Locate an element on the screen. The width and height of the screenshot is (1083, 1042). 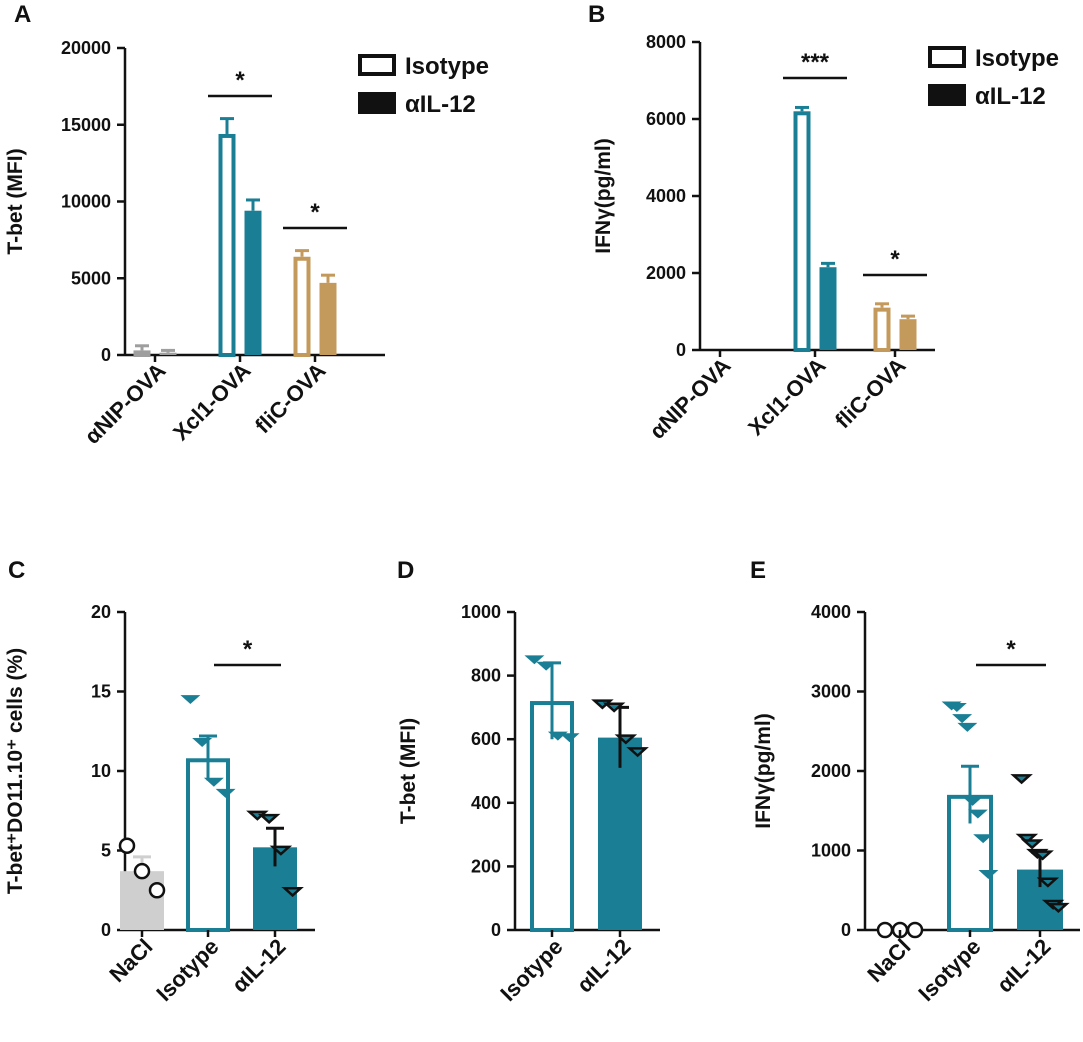
panel-b-letter: B is located at coordinates (596, 14).